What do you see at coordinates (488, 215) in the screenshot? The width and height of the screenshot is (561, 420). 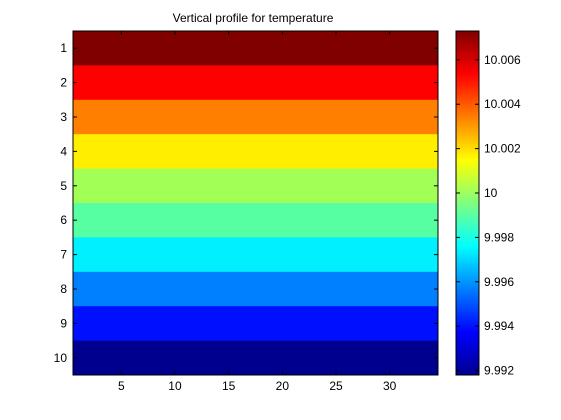 I see `colorbar-axis: 9.992 9.994 9.996 9.998 10 10.002 10.004 10.006` at bounding box center [488, 215].